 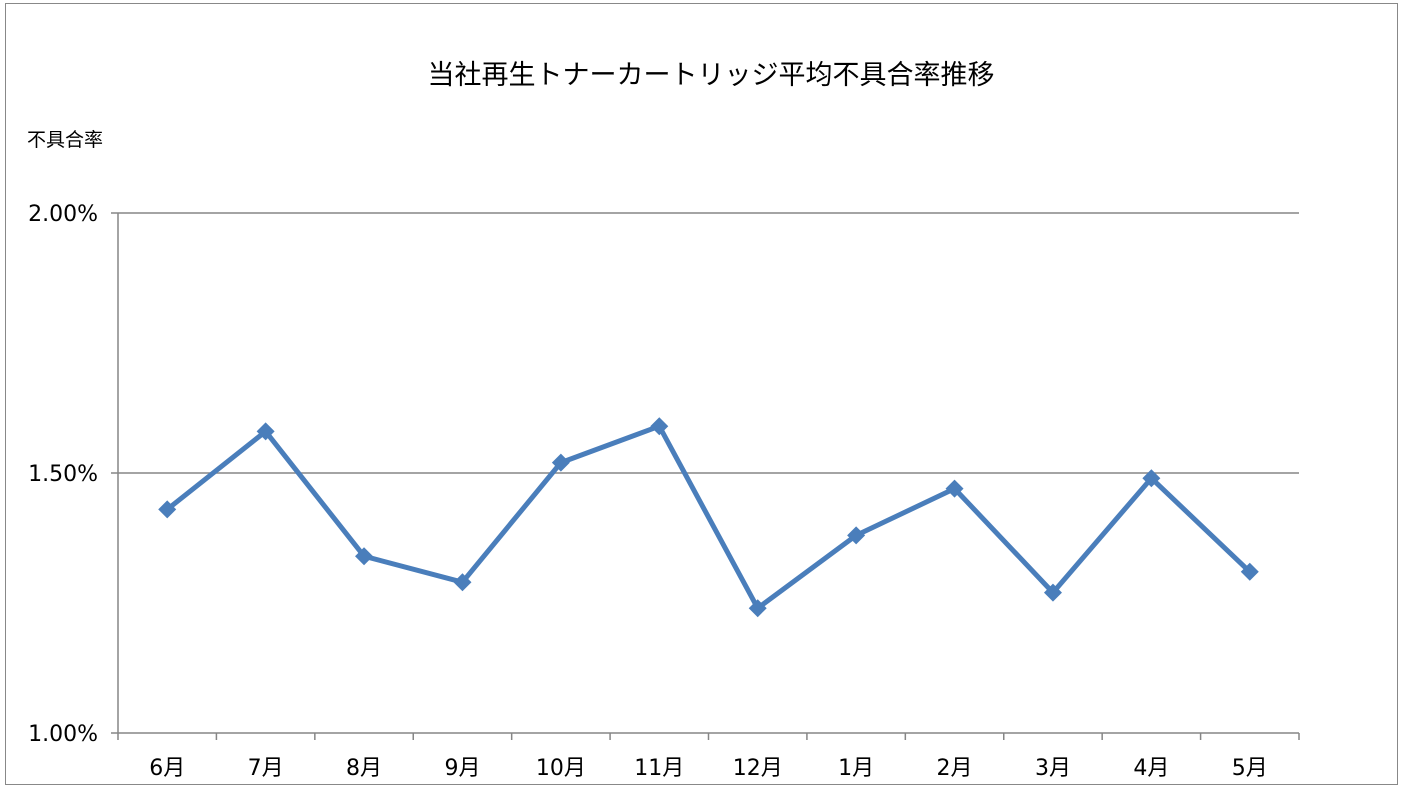 What do you see at coordinates (462, 768) in the screenshot?
I see `x-tick-label: 9月` at bounding box center [462, 768].